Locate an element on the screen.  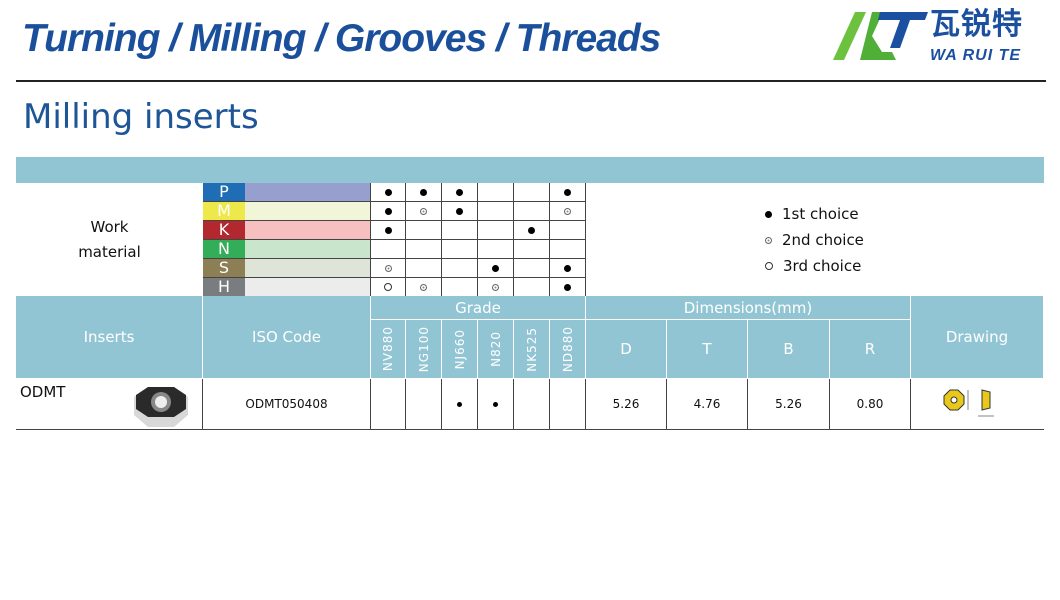
dimension-cell: 4.76 is located at coordinates (707, 404).